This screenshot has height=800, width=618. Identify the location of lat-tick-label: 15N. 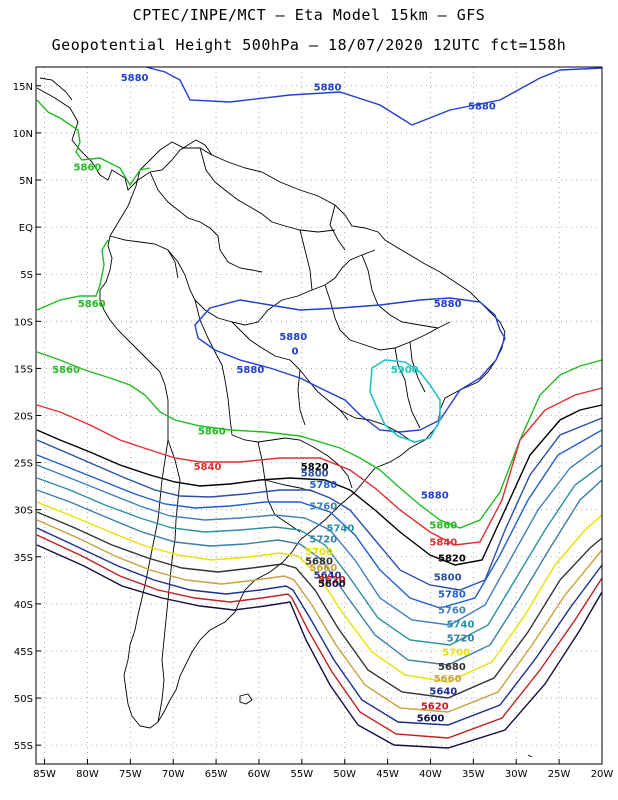
(23, 87).